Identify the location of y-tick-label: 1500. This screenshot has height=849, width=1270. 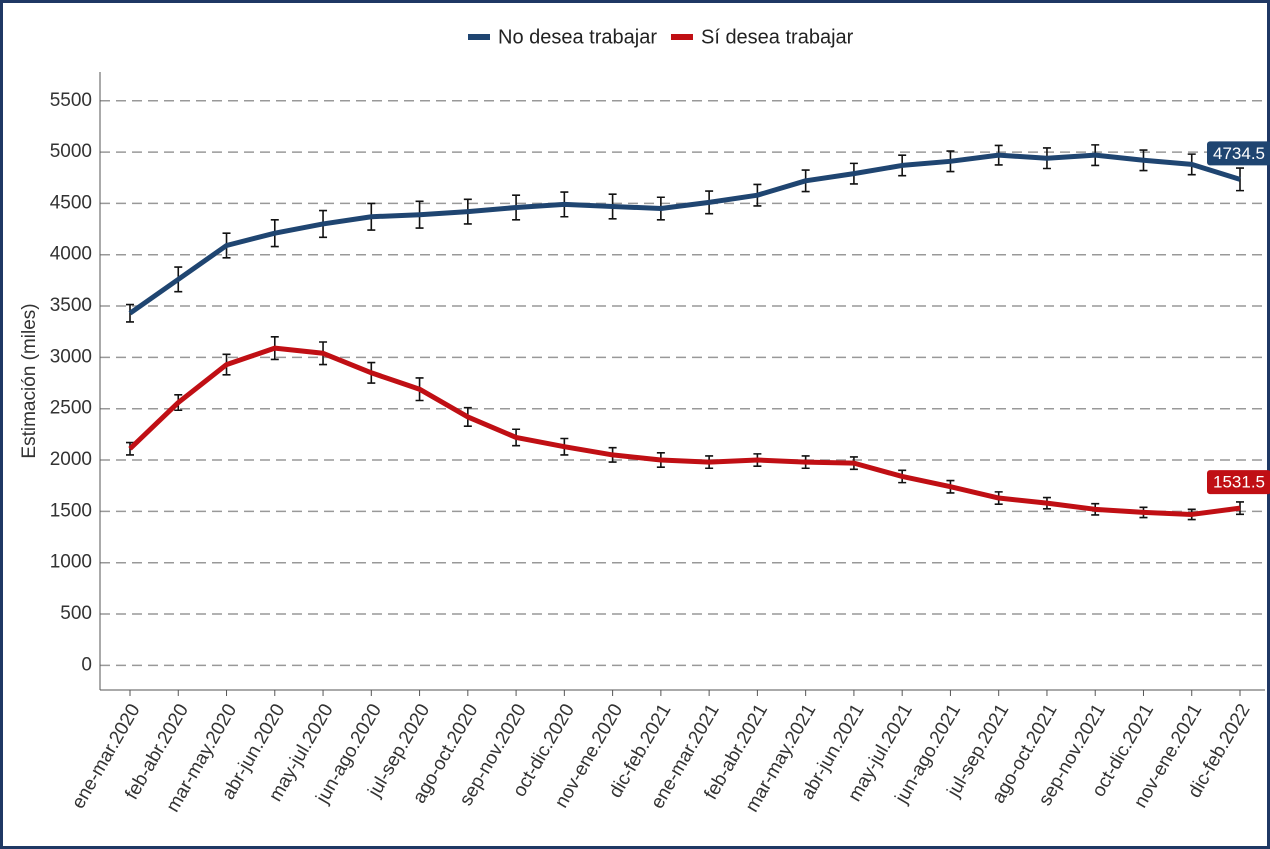
(71, 510).